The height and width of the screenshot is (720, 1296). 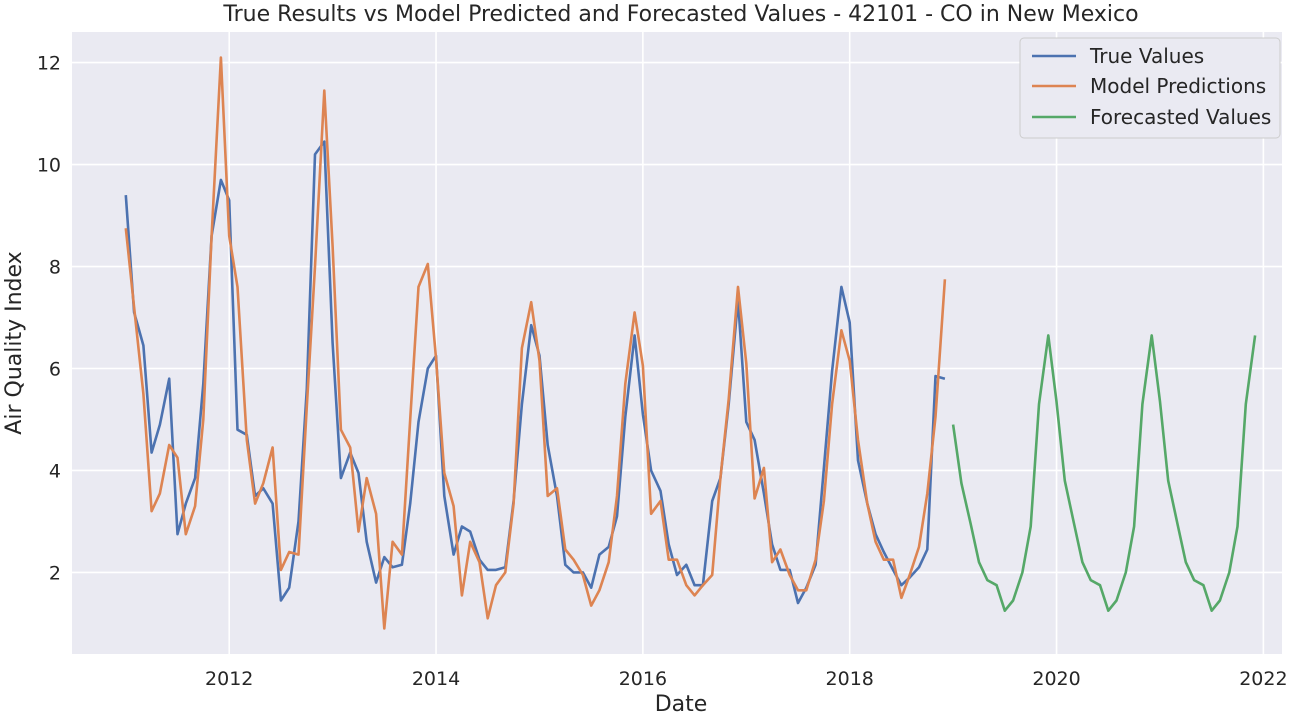 I want to click on y-tick-label-2: 2, so click(x=55, y=573).